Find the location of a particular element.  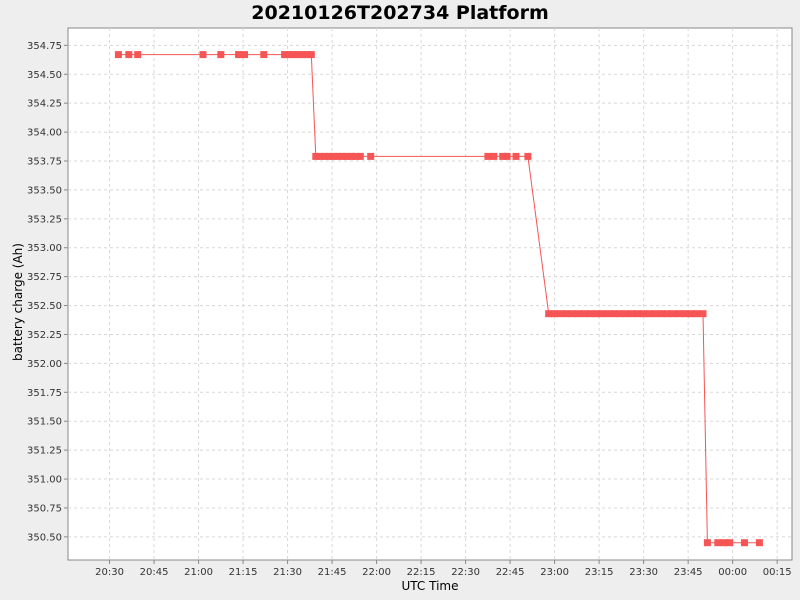

x-tick-label: 22:45 is located at coordinates (510, 572).